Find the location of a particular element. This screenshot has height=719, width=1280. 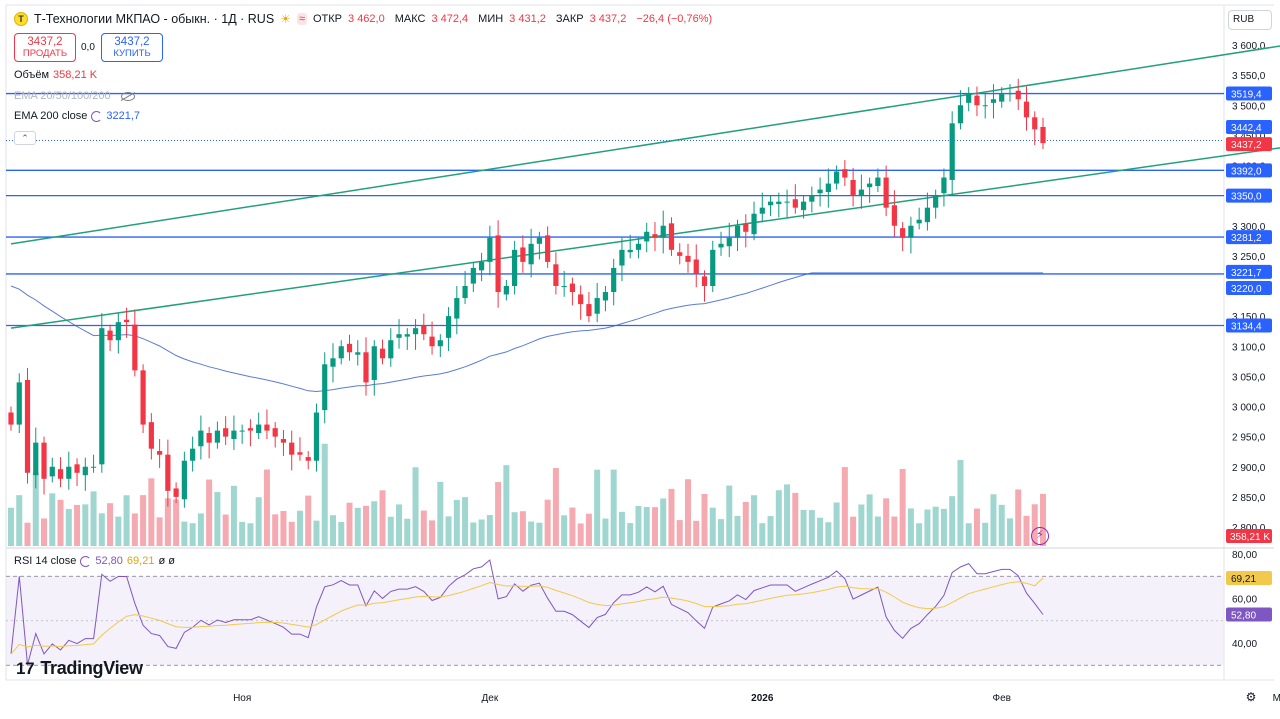

symbol-name: Т-Технологии МКПАО - обыкн. · 1Д · RUS is located at coordinates (154, 19).